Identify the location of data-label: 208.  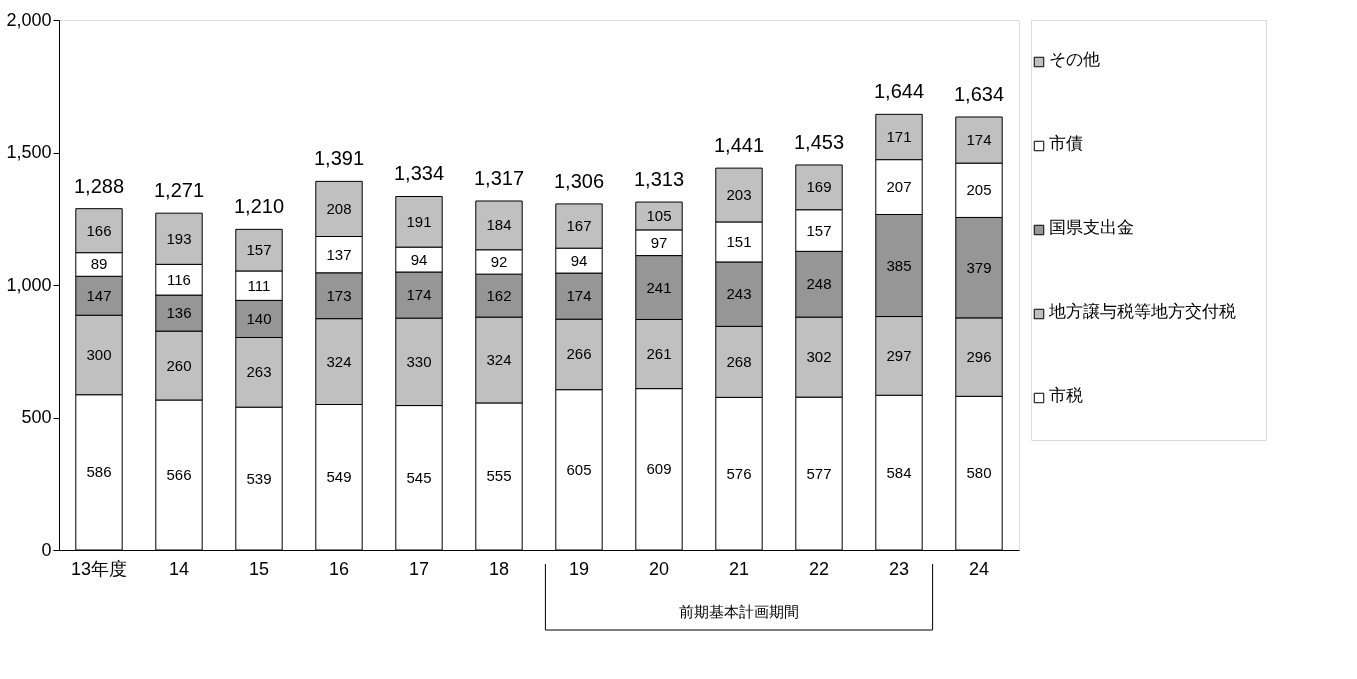
(339, 208).